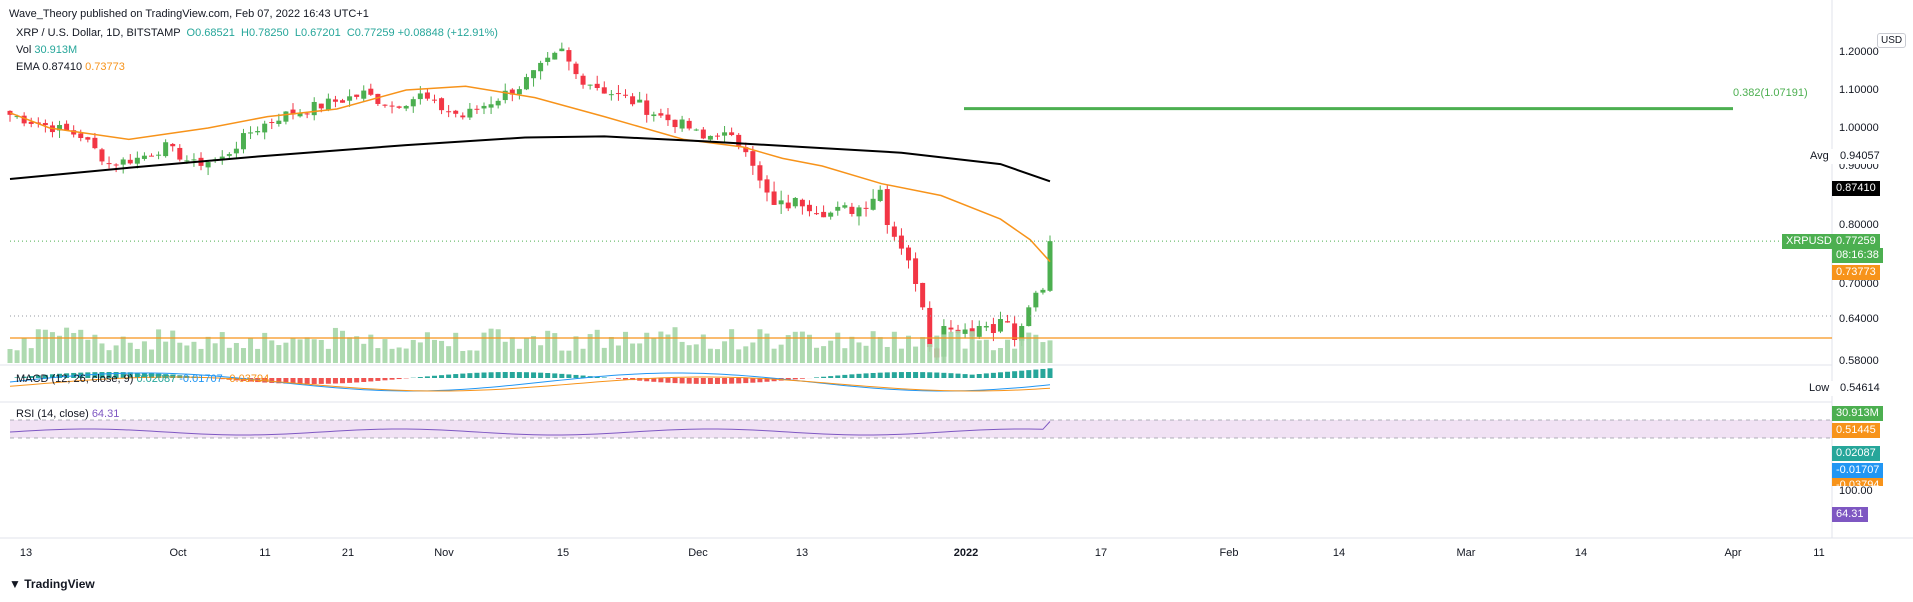 The image size is (1913, 602). Describe the element at coordinates (1339, 553) in the screenshot. I see `x-tick: 14` at that location.